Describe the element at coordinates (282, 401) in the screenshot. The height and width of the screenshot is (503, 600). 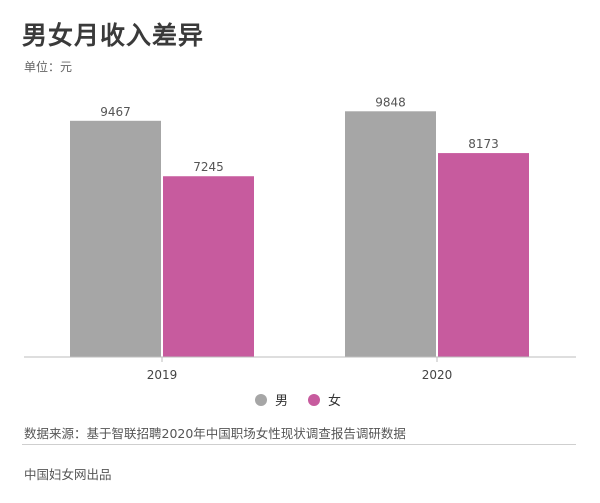
I see `legend-label-male: 男` at that location.